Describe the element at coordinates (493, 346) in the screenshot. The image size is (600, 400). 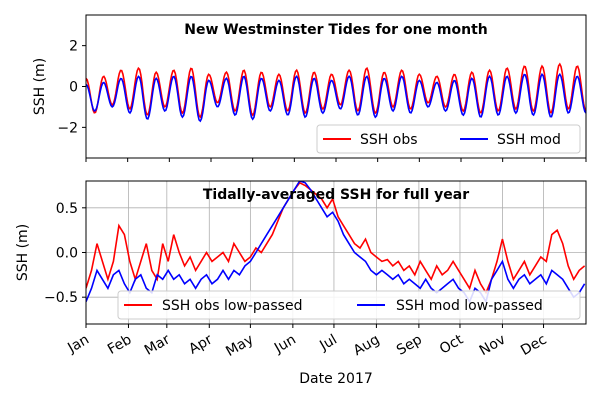
I see `bottom-x-tick-label: Nov` at that location.